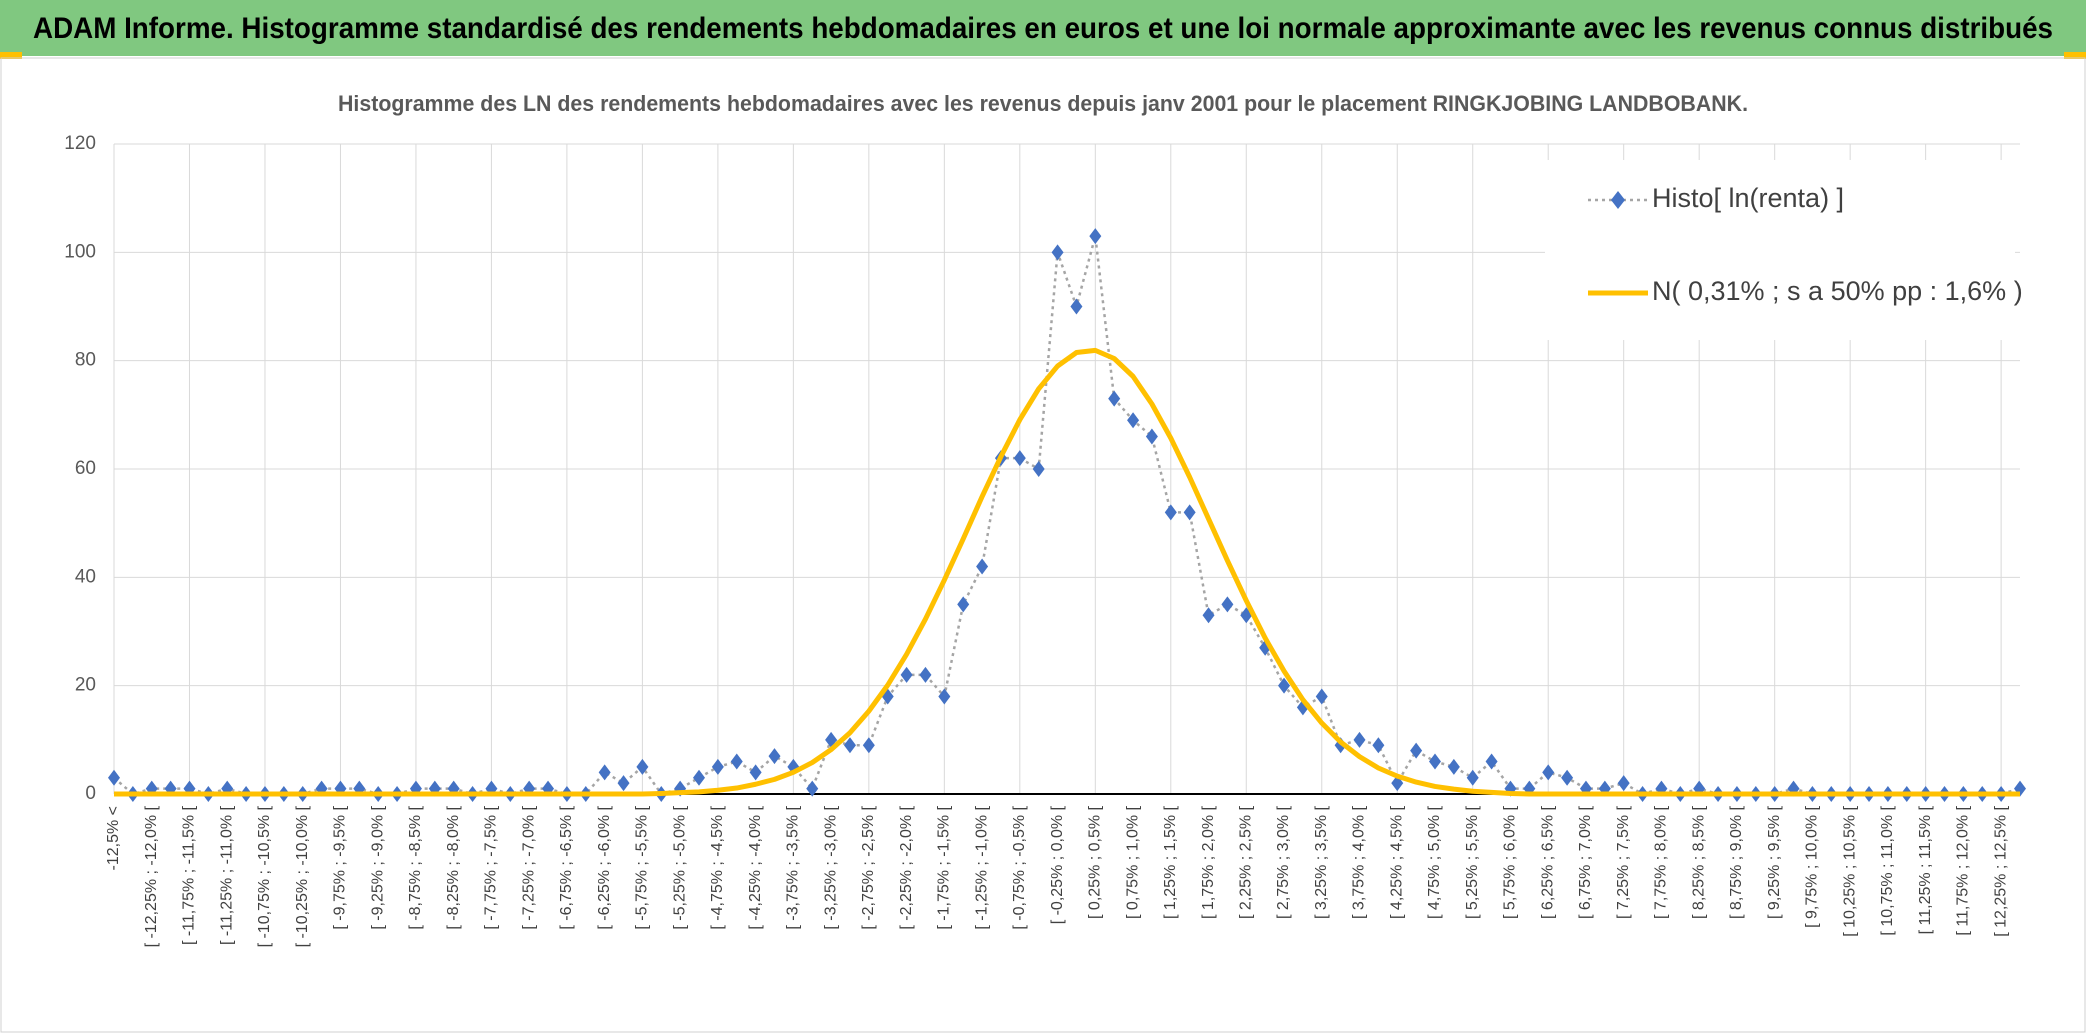 This screenshot has height=1033, width=2086. I want to click on x-tick-label: [ 0,75% ; 1,0% [, so click(1132, 862).